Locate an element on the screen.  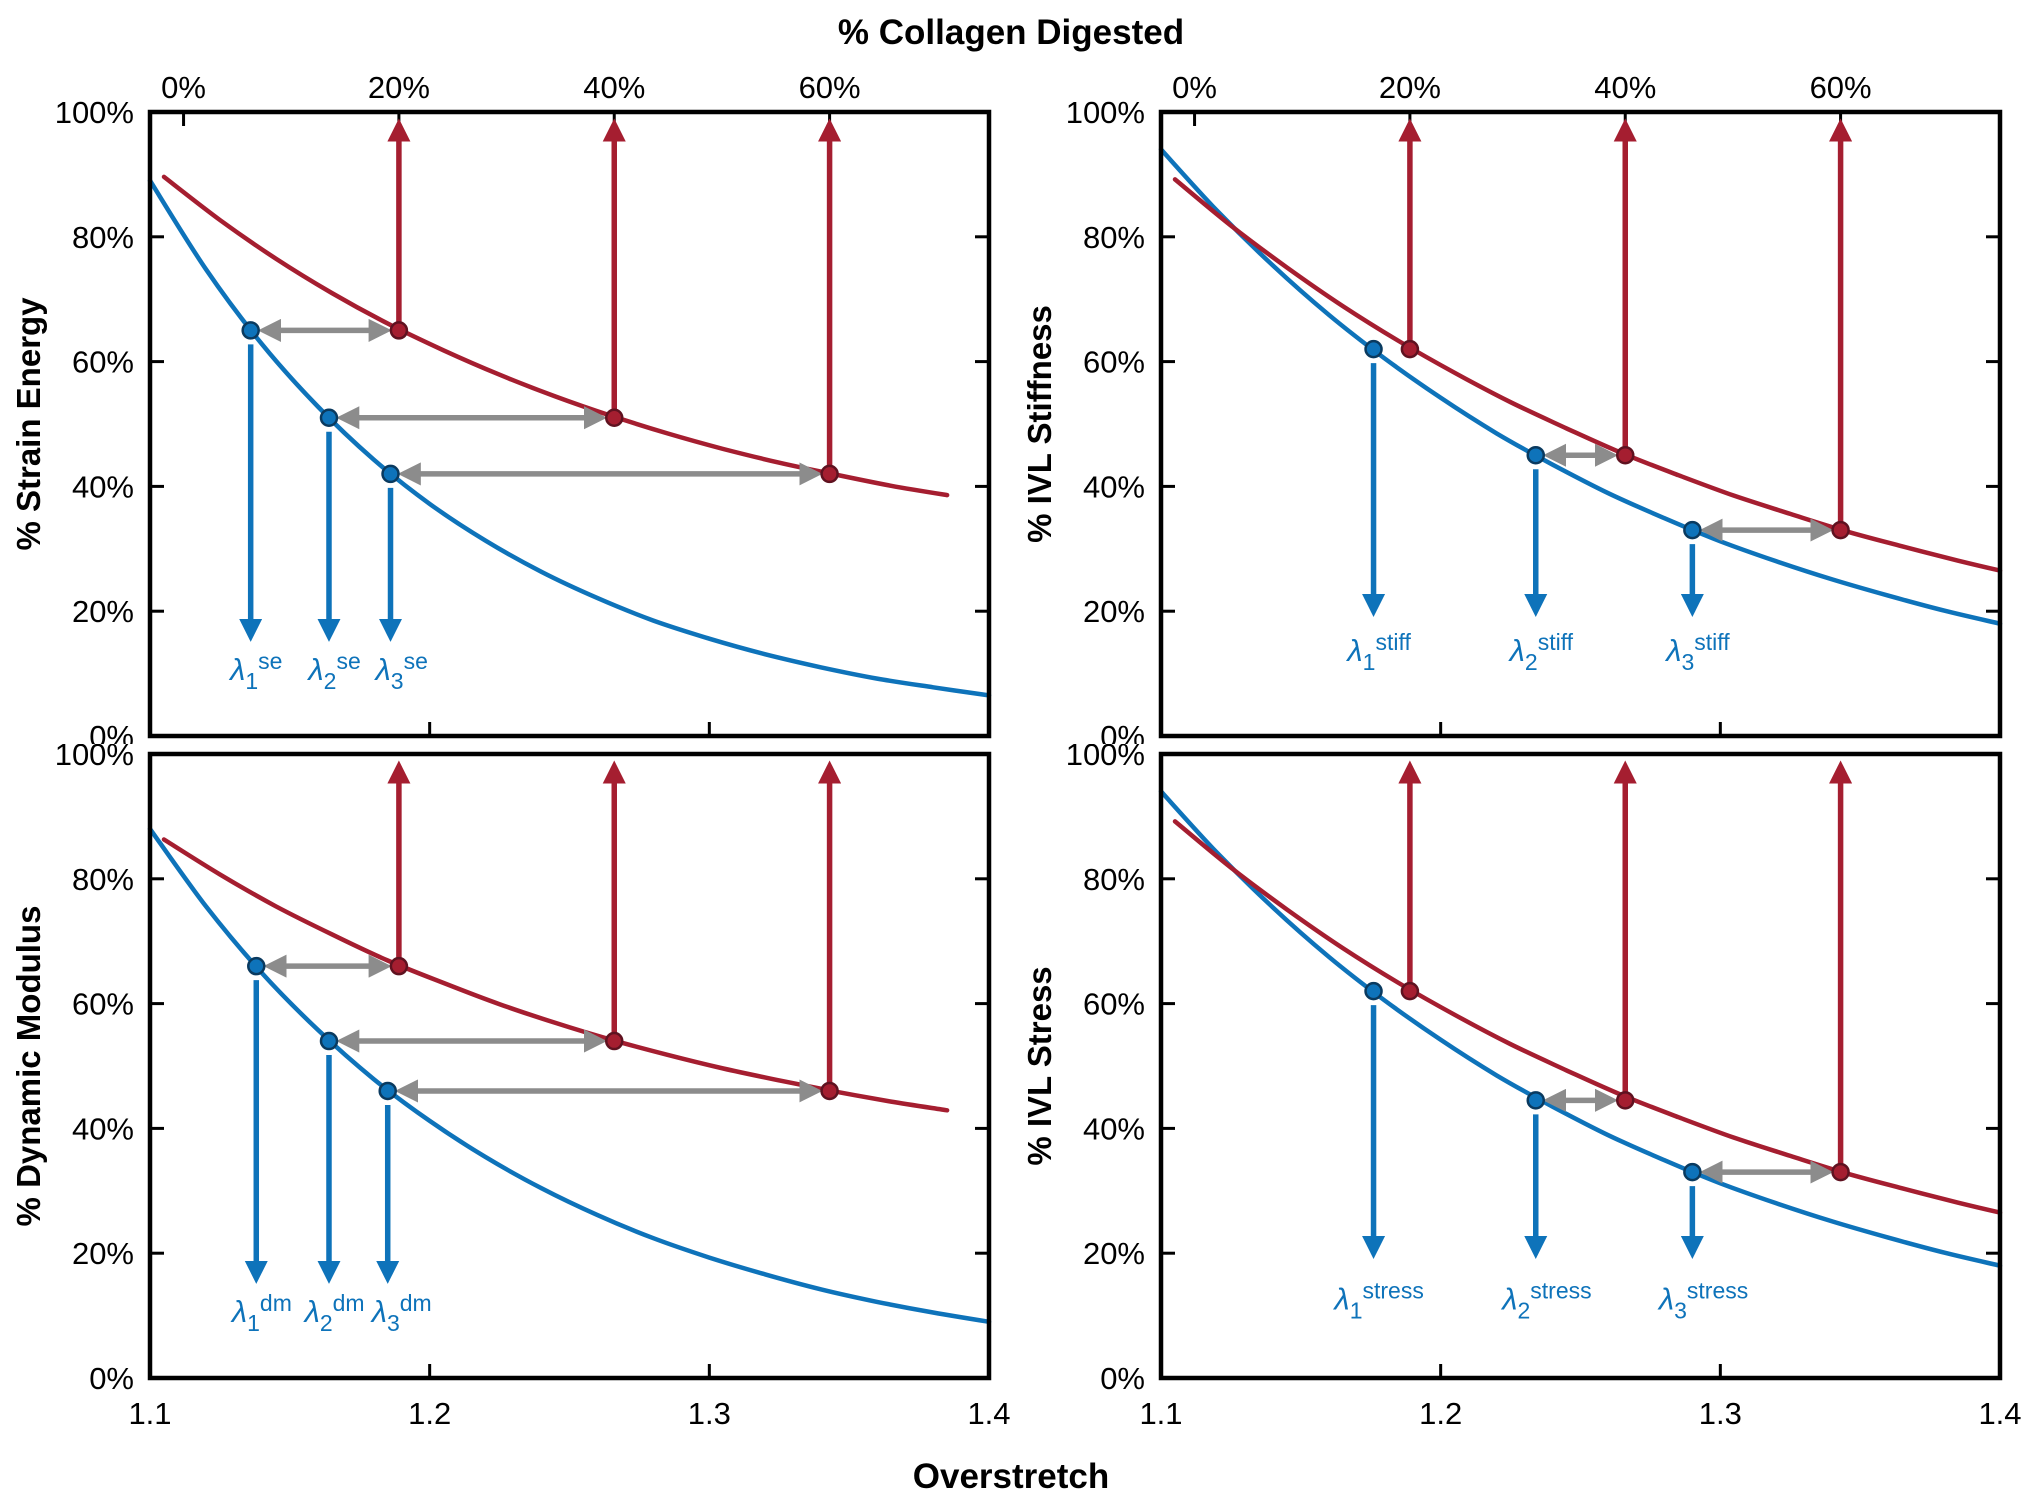
lambda-label: λ2dm is located at coordinates (334, 1313).